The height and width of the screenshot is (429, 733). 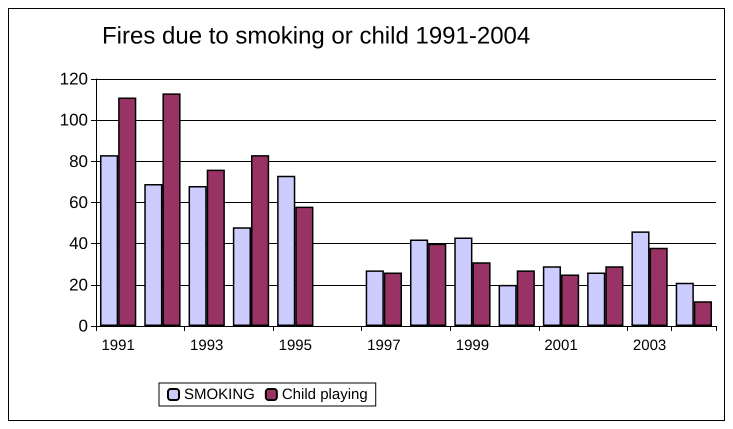 I want to click on y-tick-label: 80, so click(x=78, y=161).